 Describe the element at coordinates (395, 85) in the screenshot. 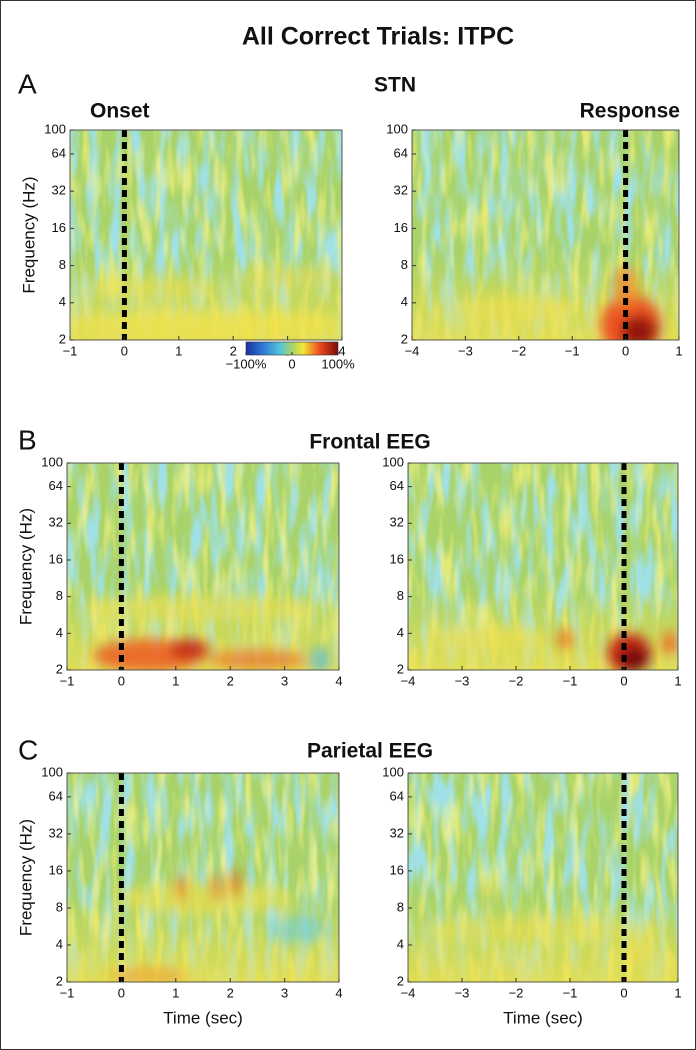

I see `panel-title: STN` at that location.